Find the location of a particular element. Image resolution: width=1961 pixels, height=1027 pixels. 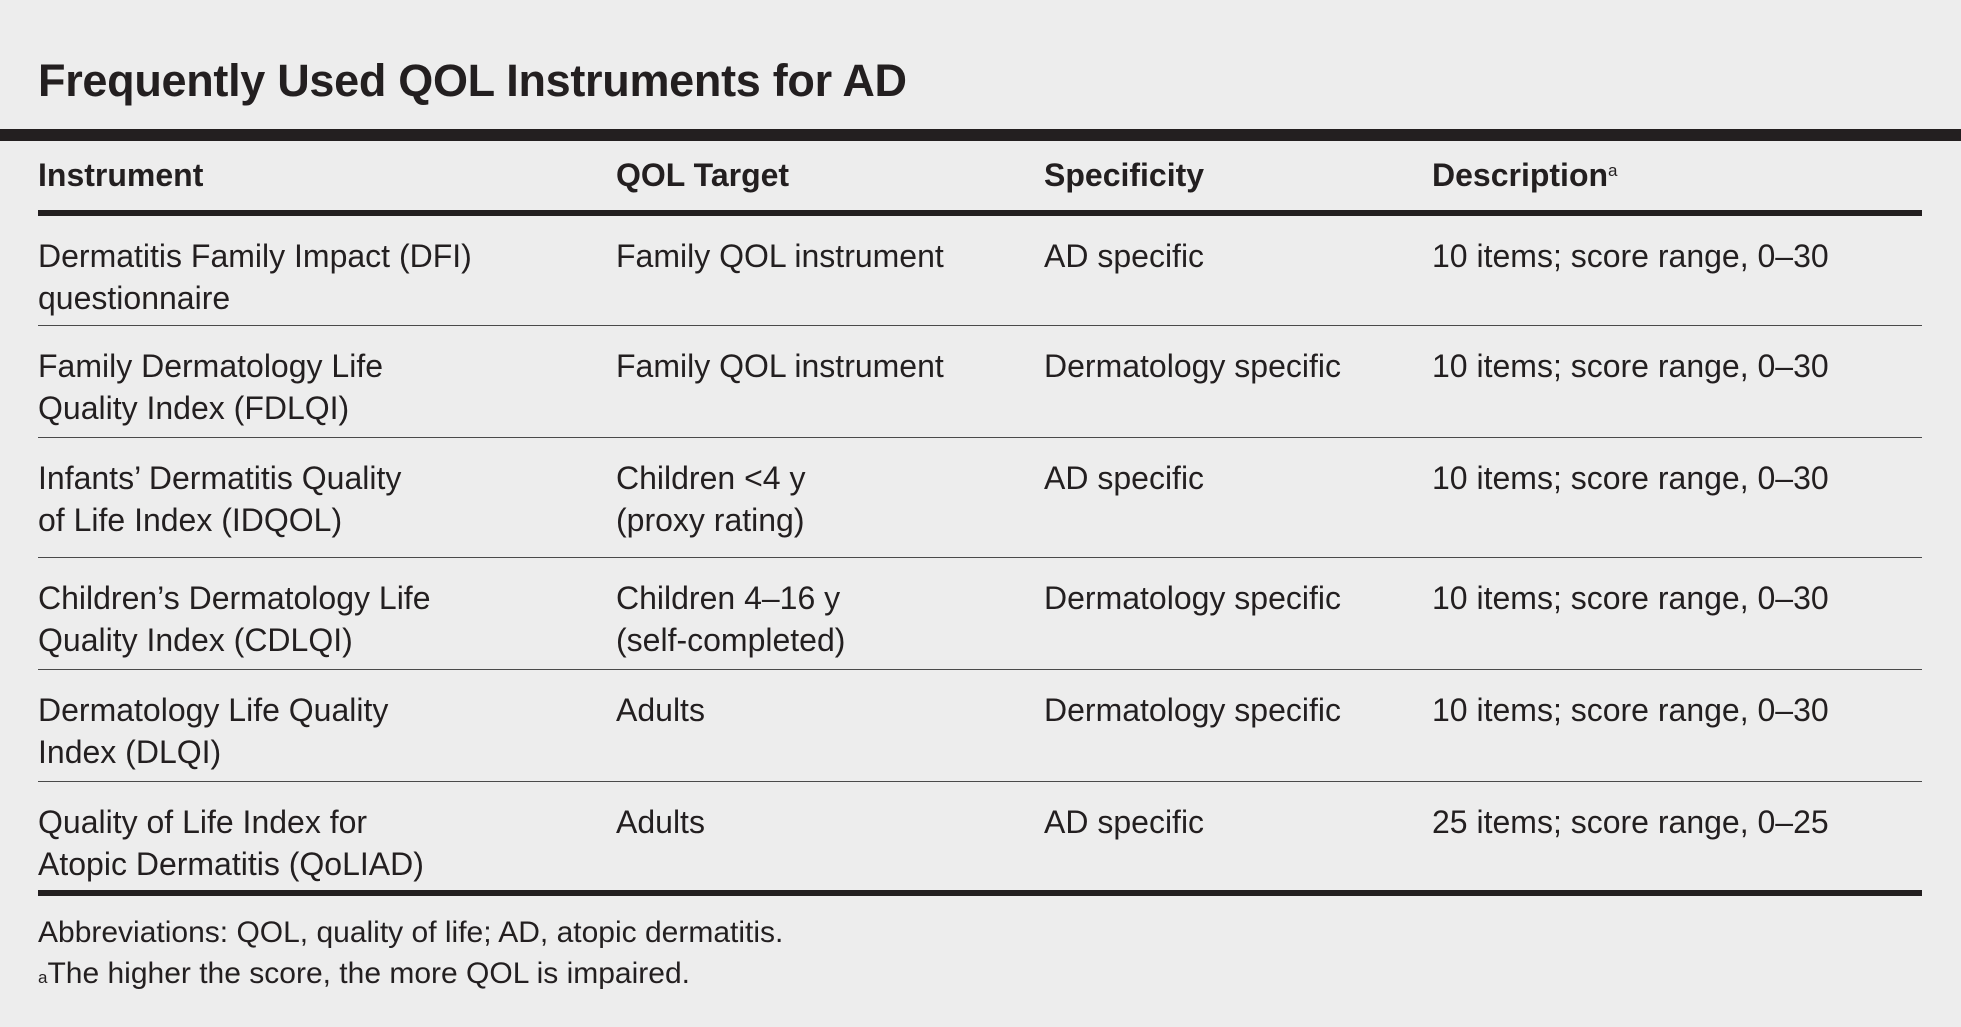

cell-line: Dermatology Life Quality is located at coordinates (213, 709).